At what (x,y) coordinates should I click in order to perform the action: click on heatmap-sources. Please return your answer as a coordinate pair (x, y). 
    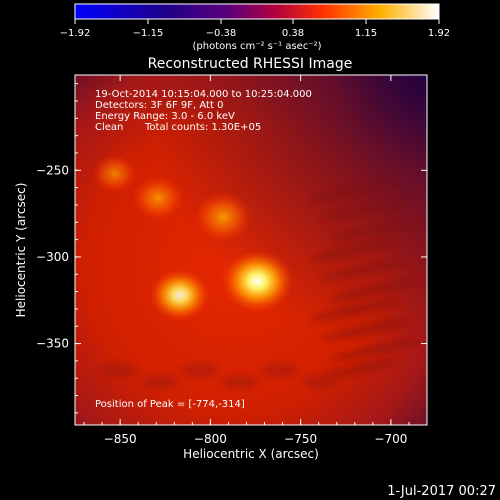
    Looking at the image, I should click on (193, 238).